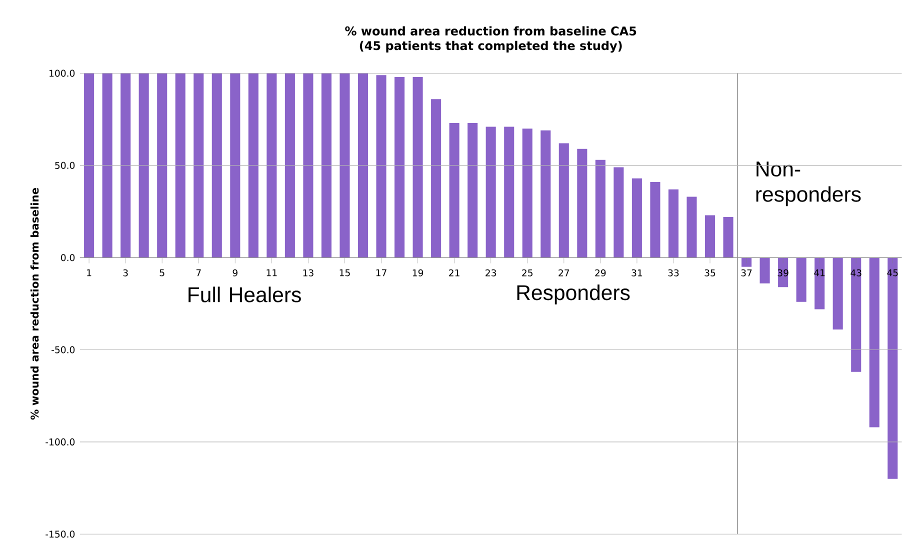 Image resolution: width=903 pixels, height=542 pixels. Describe the element at coordinates (60, 534) in the screenshot. I see `y-tick-label: -150.0` at that location.